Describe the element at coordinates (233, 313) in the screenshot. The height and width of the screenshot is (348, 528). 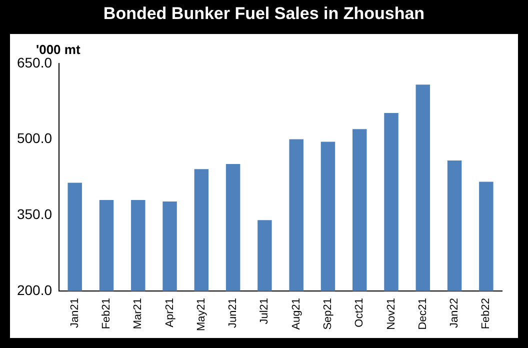
I see `x-tick-label: Jun21` at that location.